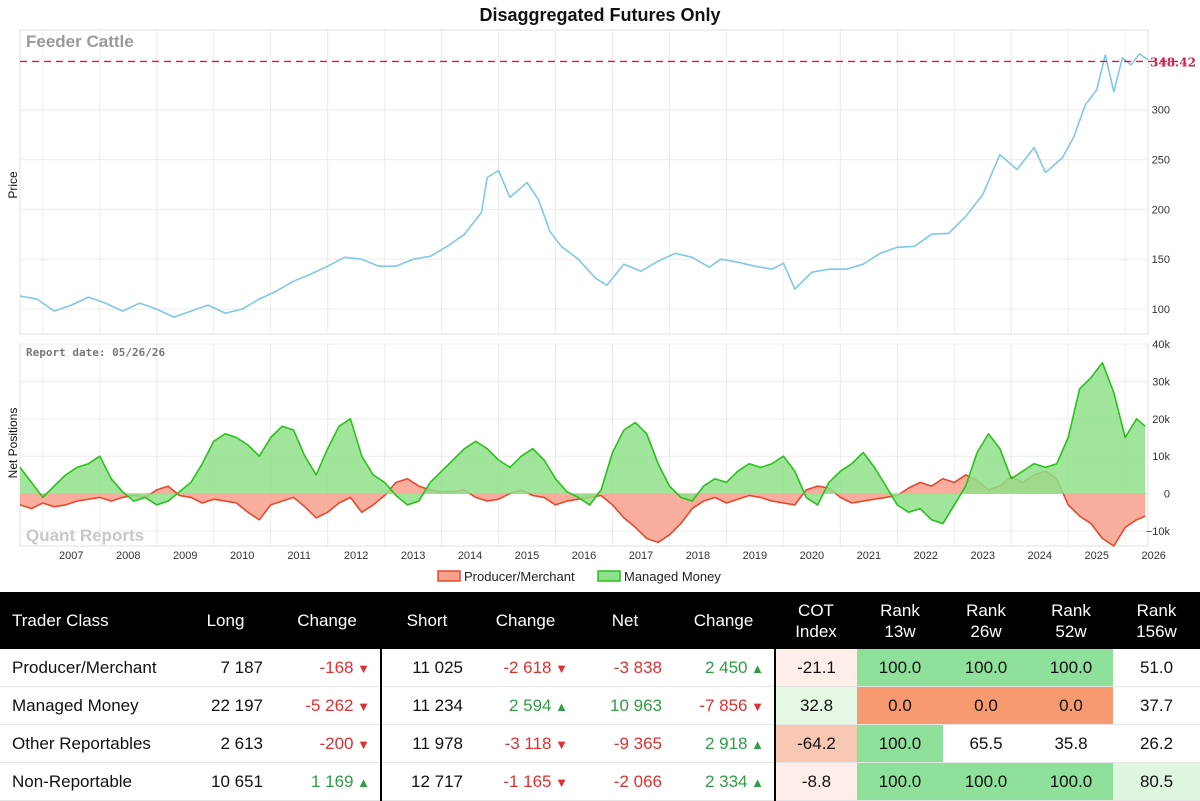 This screenshot has height=801, width=1200. I want to click on cell-short-chg: -1 165 ▼, so click(525, 781).